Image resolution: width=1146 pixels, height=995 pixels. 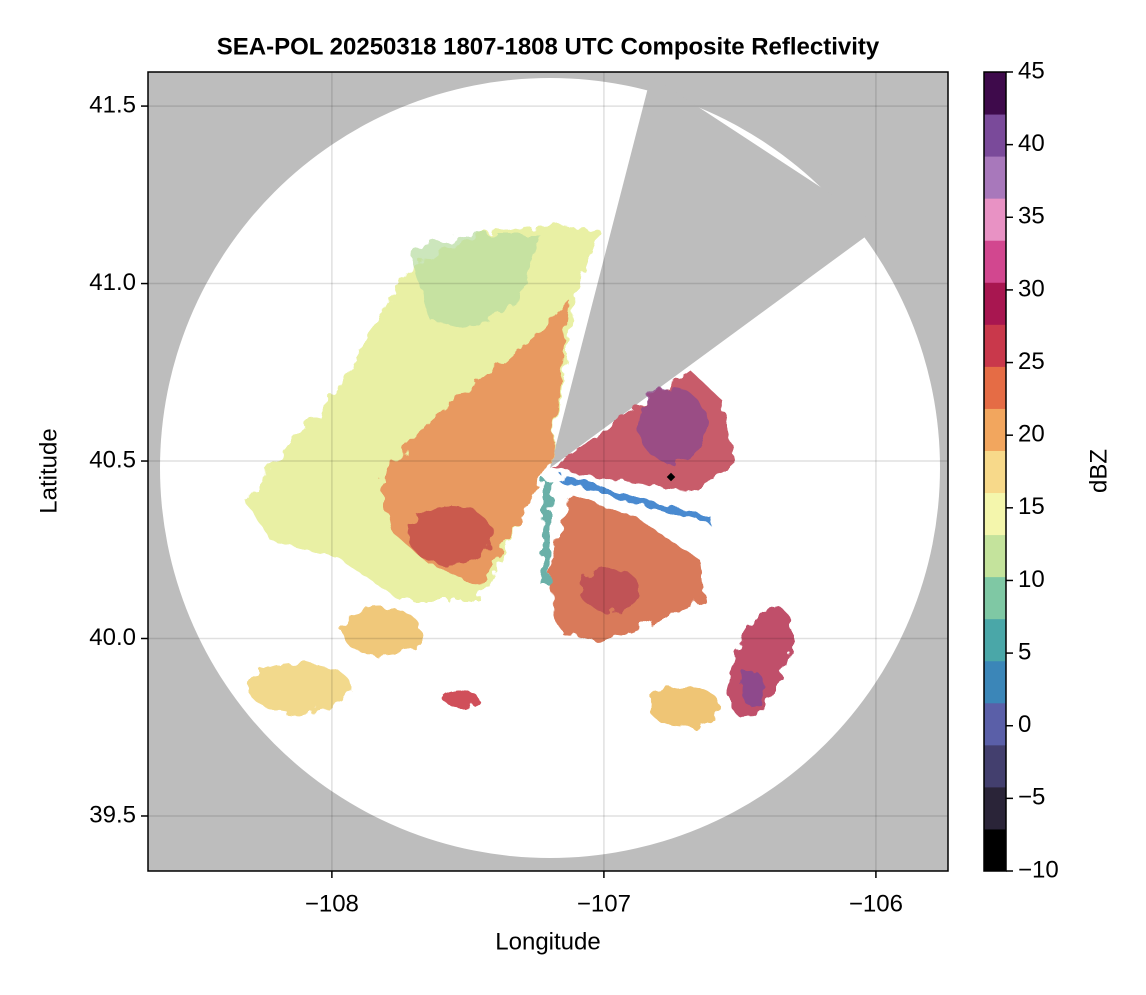 I want to click on colorbar-tick-label: 40, so click(x=1031, y=143).